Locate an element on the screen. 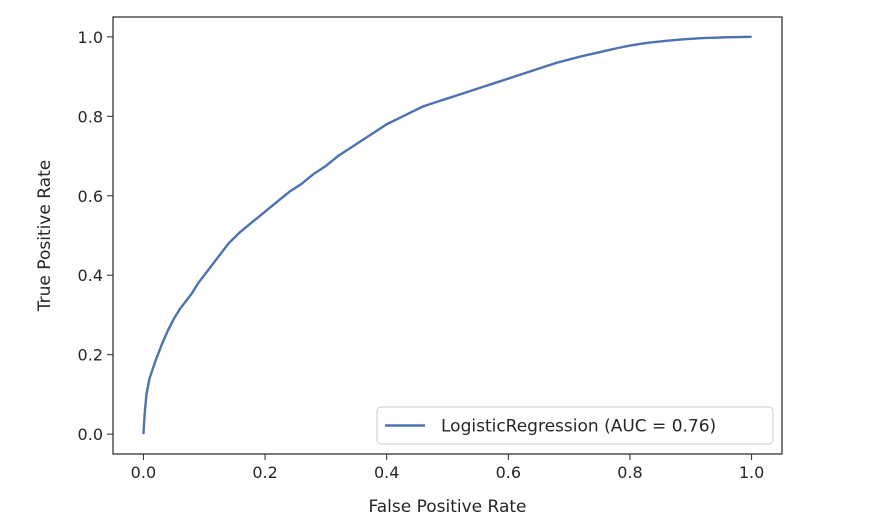 Image resolution: width=886 pixels, height=530 pixels. x-tick-label: 0.0 is located at coordinates (143, 472).